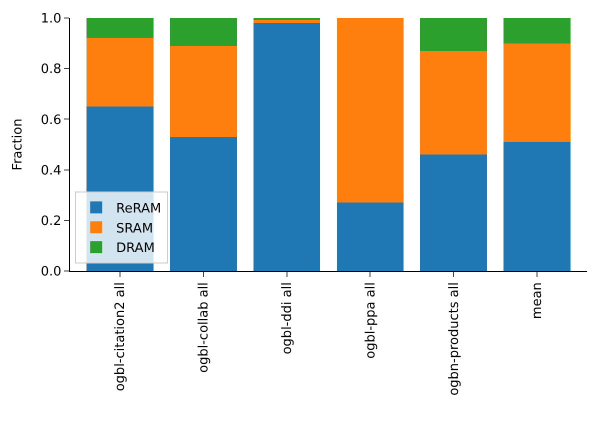 Image resolution: width=602 pixels, height=441 pixels. Describe the element at coordinates (51, 221) in the screenshot. I see `y-tick-label: 0.2` at that location.